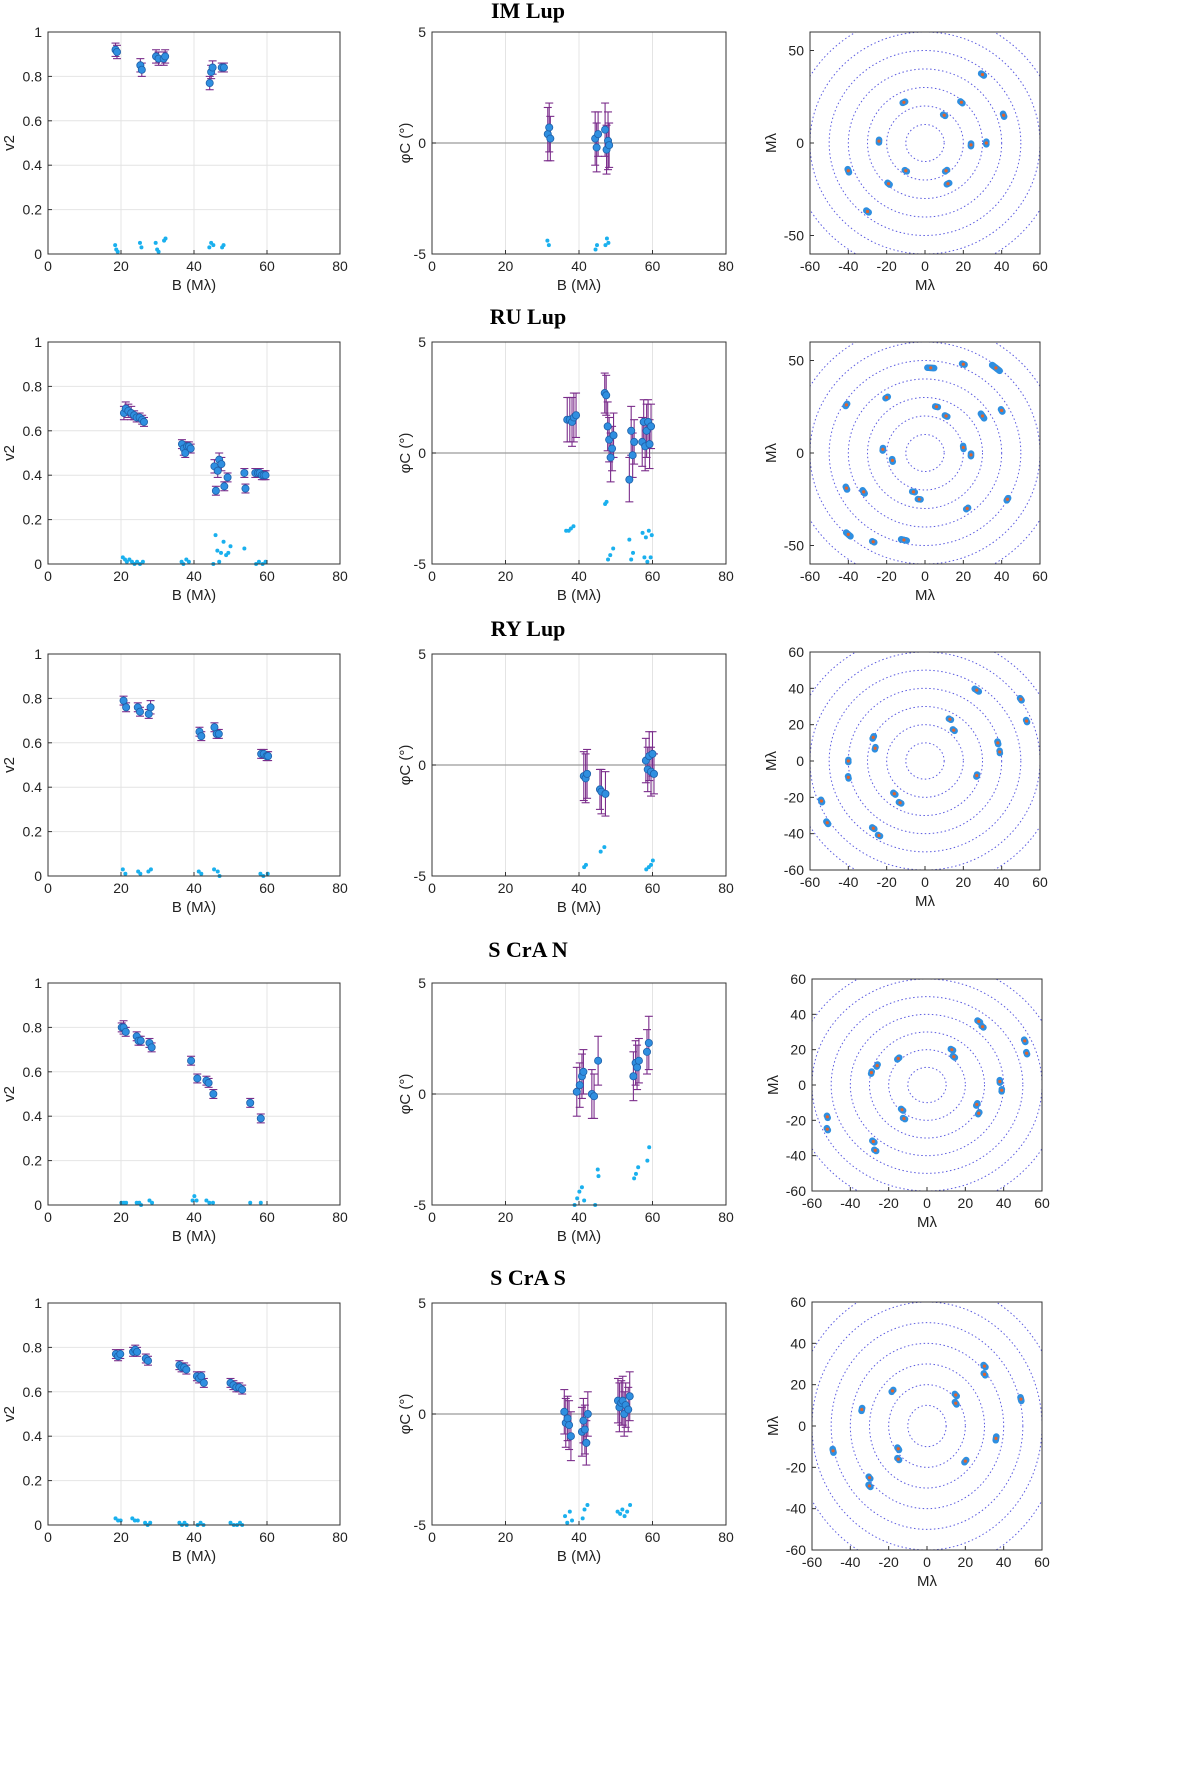 The height and width of the screenshot is (1785, 1200). I want to click on panel-uv-coverage: -60 -40 -20 0 20 40 60 -50 0 50 Mλ Mλ, so click(905, 162).